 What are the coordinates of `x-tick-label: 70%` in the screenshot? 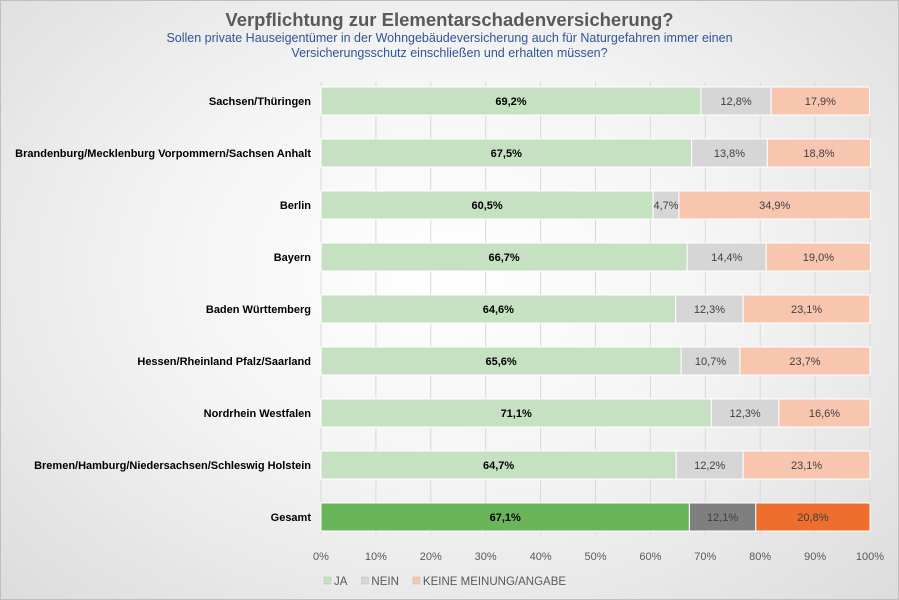 It's located at (705, 557).